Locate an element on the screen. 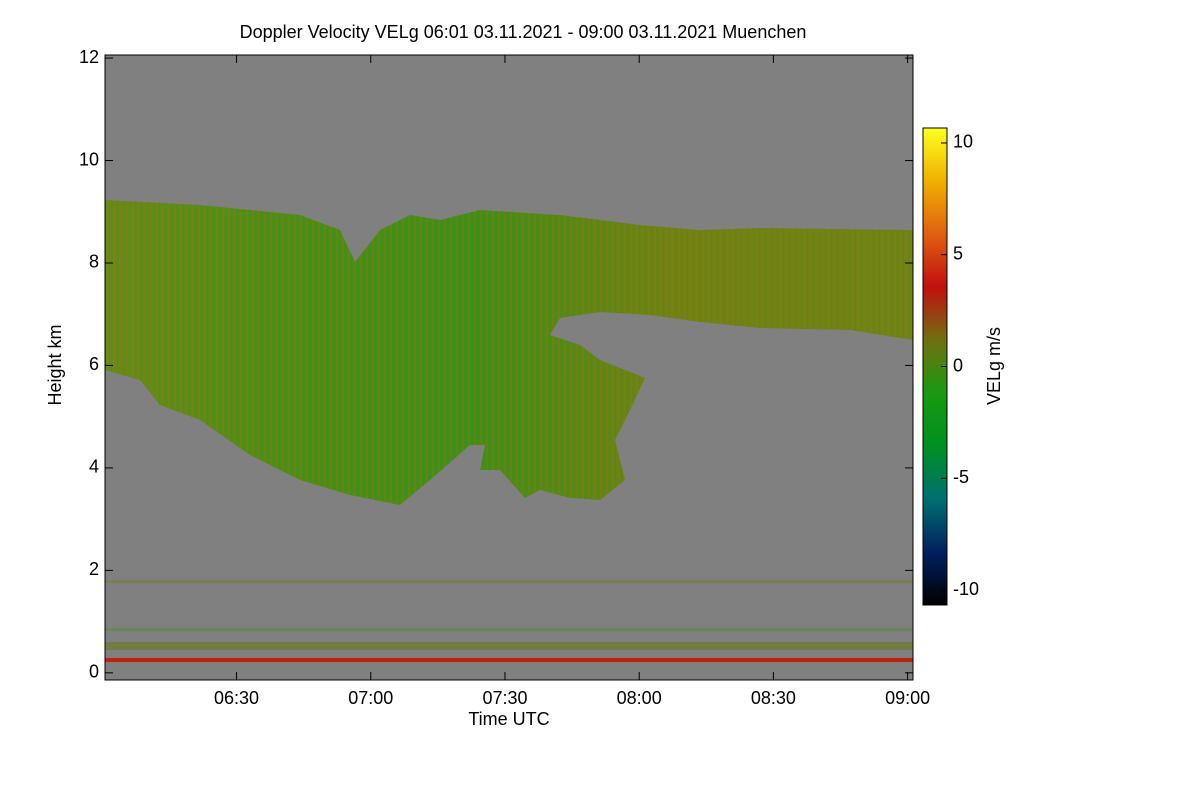 This screenshot has width=1200, height=805. y-tick-label: 8 is located at coordinates (94, 262).